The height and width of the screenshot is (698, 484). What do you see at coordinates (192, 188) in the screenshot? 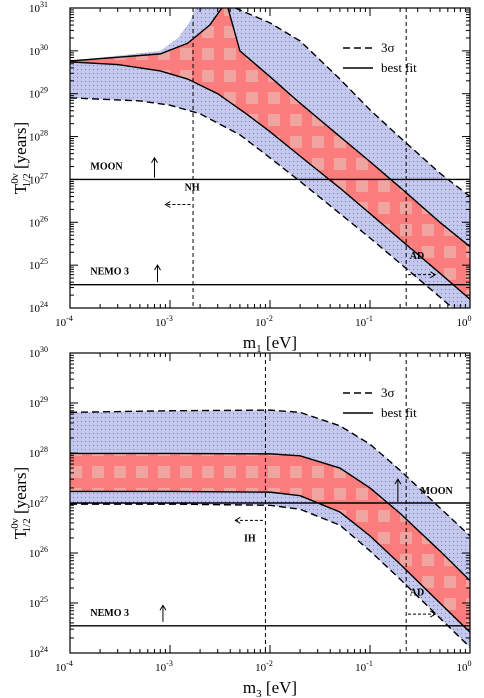
I see `annotation-label: NH` at bounding box center [192, 188].